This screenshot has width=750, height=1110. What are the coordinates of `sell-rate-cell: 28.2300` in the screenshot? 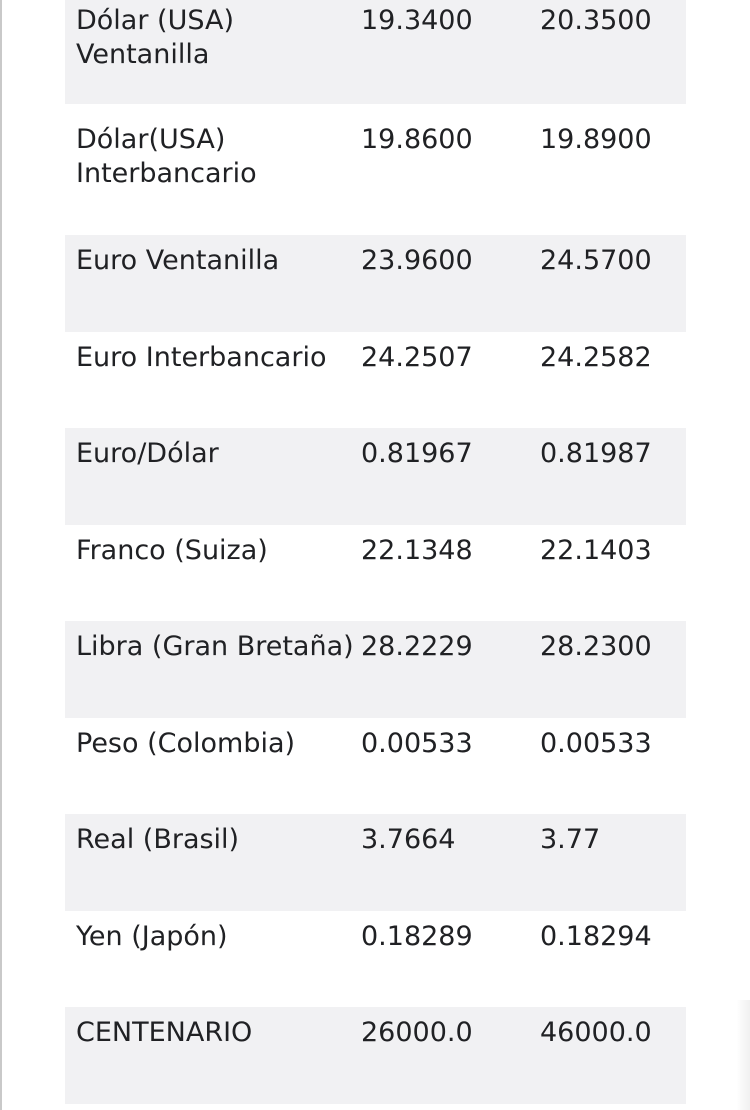 It's located at (596, 646).